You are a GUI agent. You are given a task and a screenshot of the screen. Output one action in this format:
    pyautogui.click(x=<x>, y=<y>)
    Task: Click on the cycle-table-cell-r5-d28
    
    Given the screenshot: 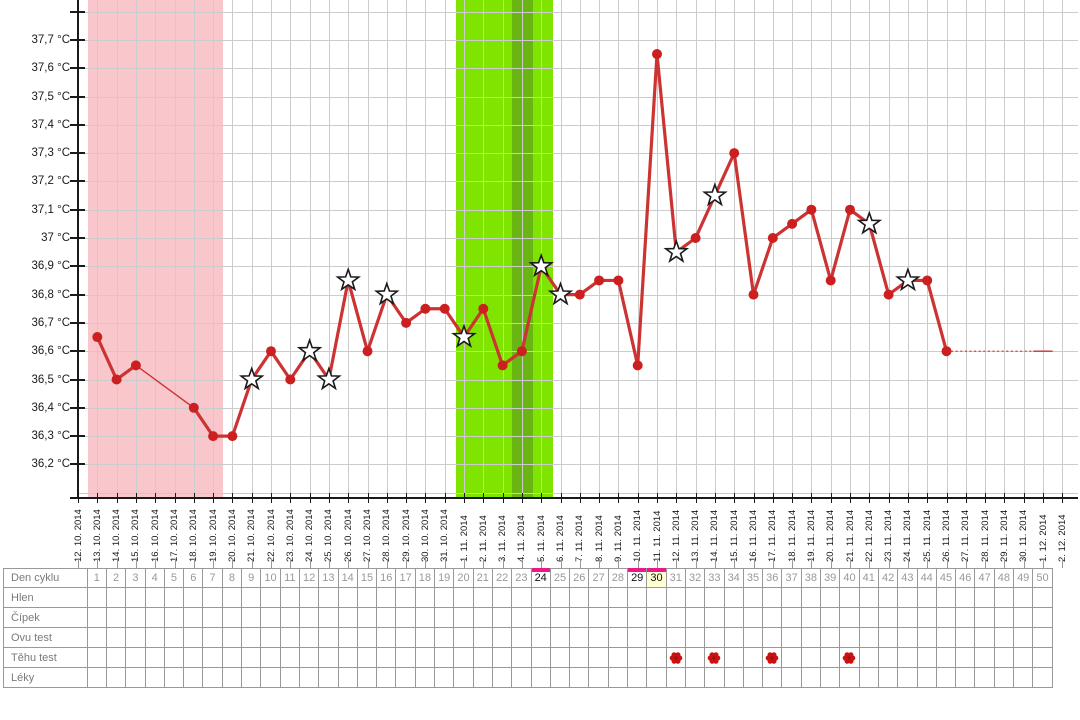 What is the action you would take?
    pyautogui.click(x=618, y=678)
    